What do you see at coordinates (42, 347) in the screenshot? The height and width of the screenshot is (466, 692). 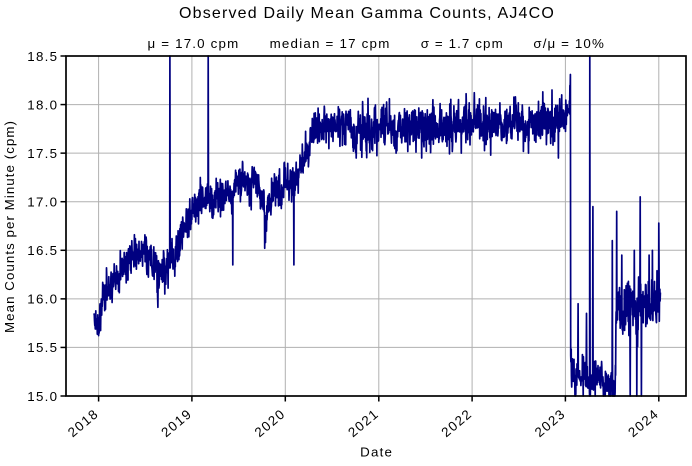 I see `svg-text: 15.5` at bounding box center [42, 347].